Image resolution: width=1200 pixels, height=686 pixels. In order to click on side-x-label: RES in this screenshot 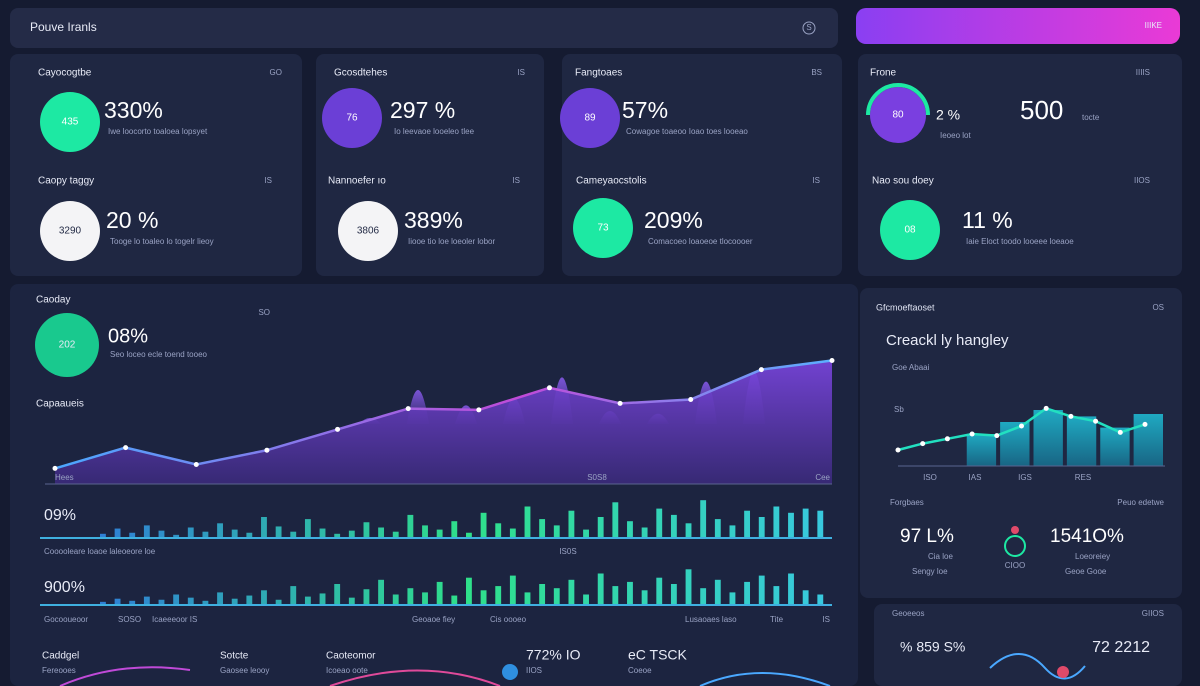, I will do `click(1083, 477)`.